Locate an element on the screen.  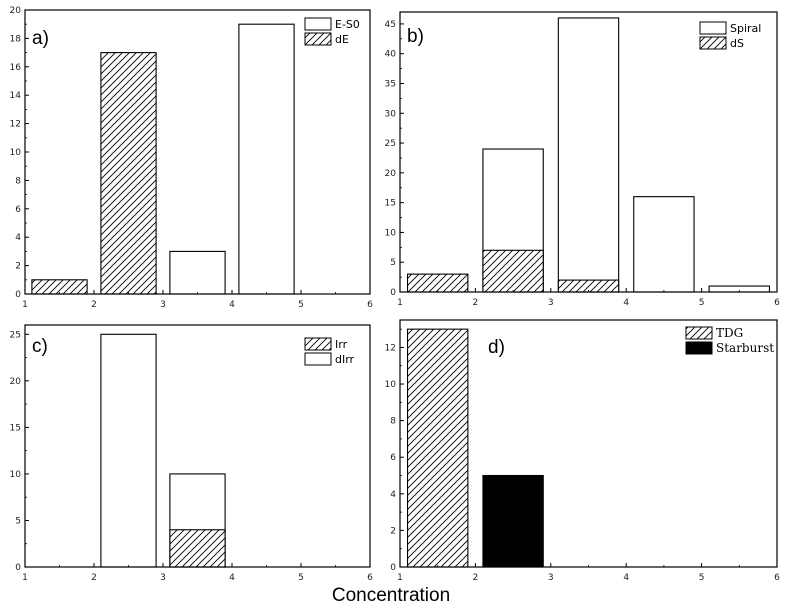
y-tick-label-b-0: 0 is located at coordinates (393, 293).